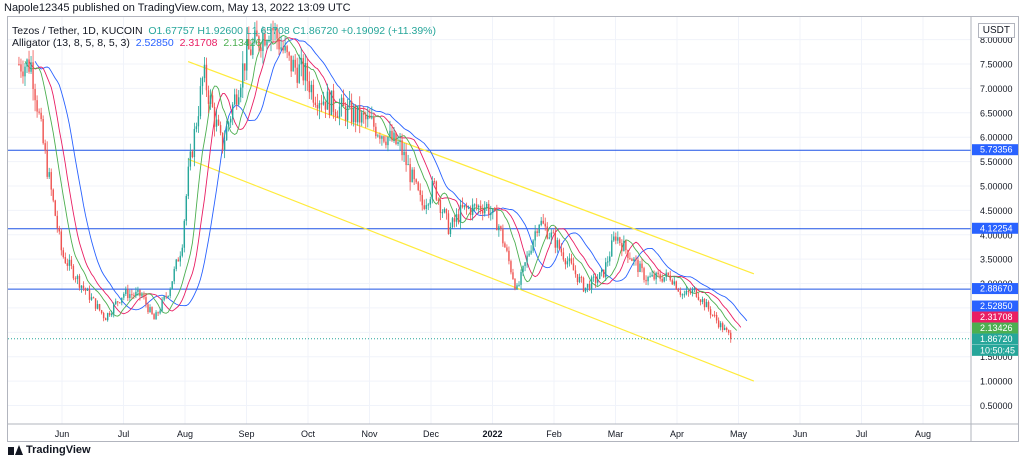 Image resolution: width=1024 pixels, height=460 pixels. What do you see at coordinates (431, 434) in the screenshot?
I see `x-tick-label: Dec` at bounding box center [431, 434].